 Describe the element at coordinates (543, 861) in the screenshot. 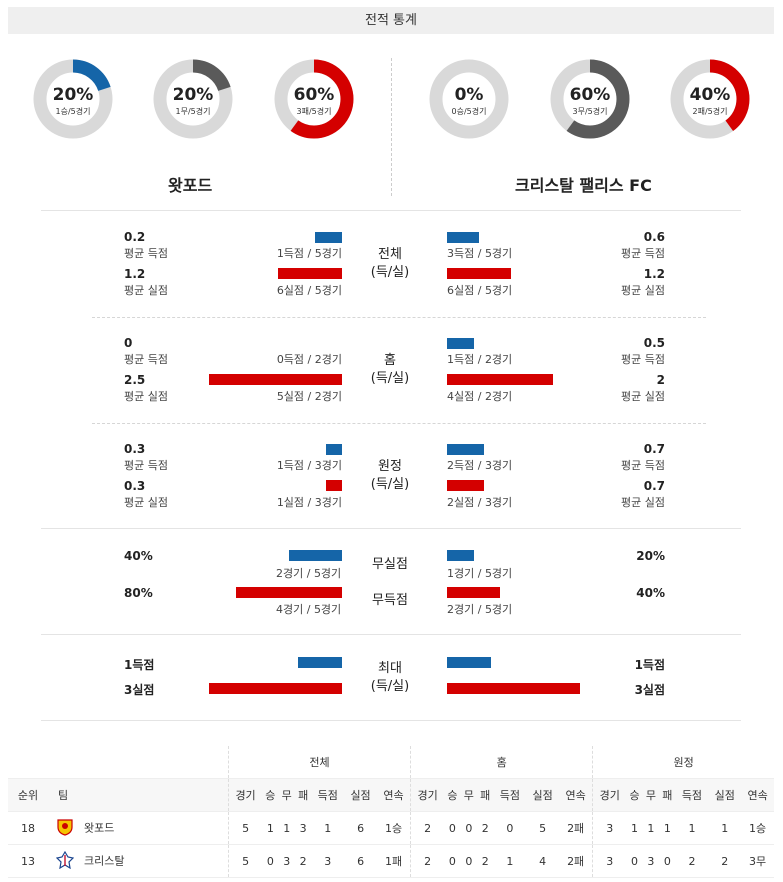

I see `stat-cell: 4` at that location.